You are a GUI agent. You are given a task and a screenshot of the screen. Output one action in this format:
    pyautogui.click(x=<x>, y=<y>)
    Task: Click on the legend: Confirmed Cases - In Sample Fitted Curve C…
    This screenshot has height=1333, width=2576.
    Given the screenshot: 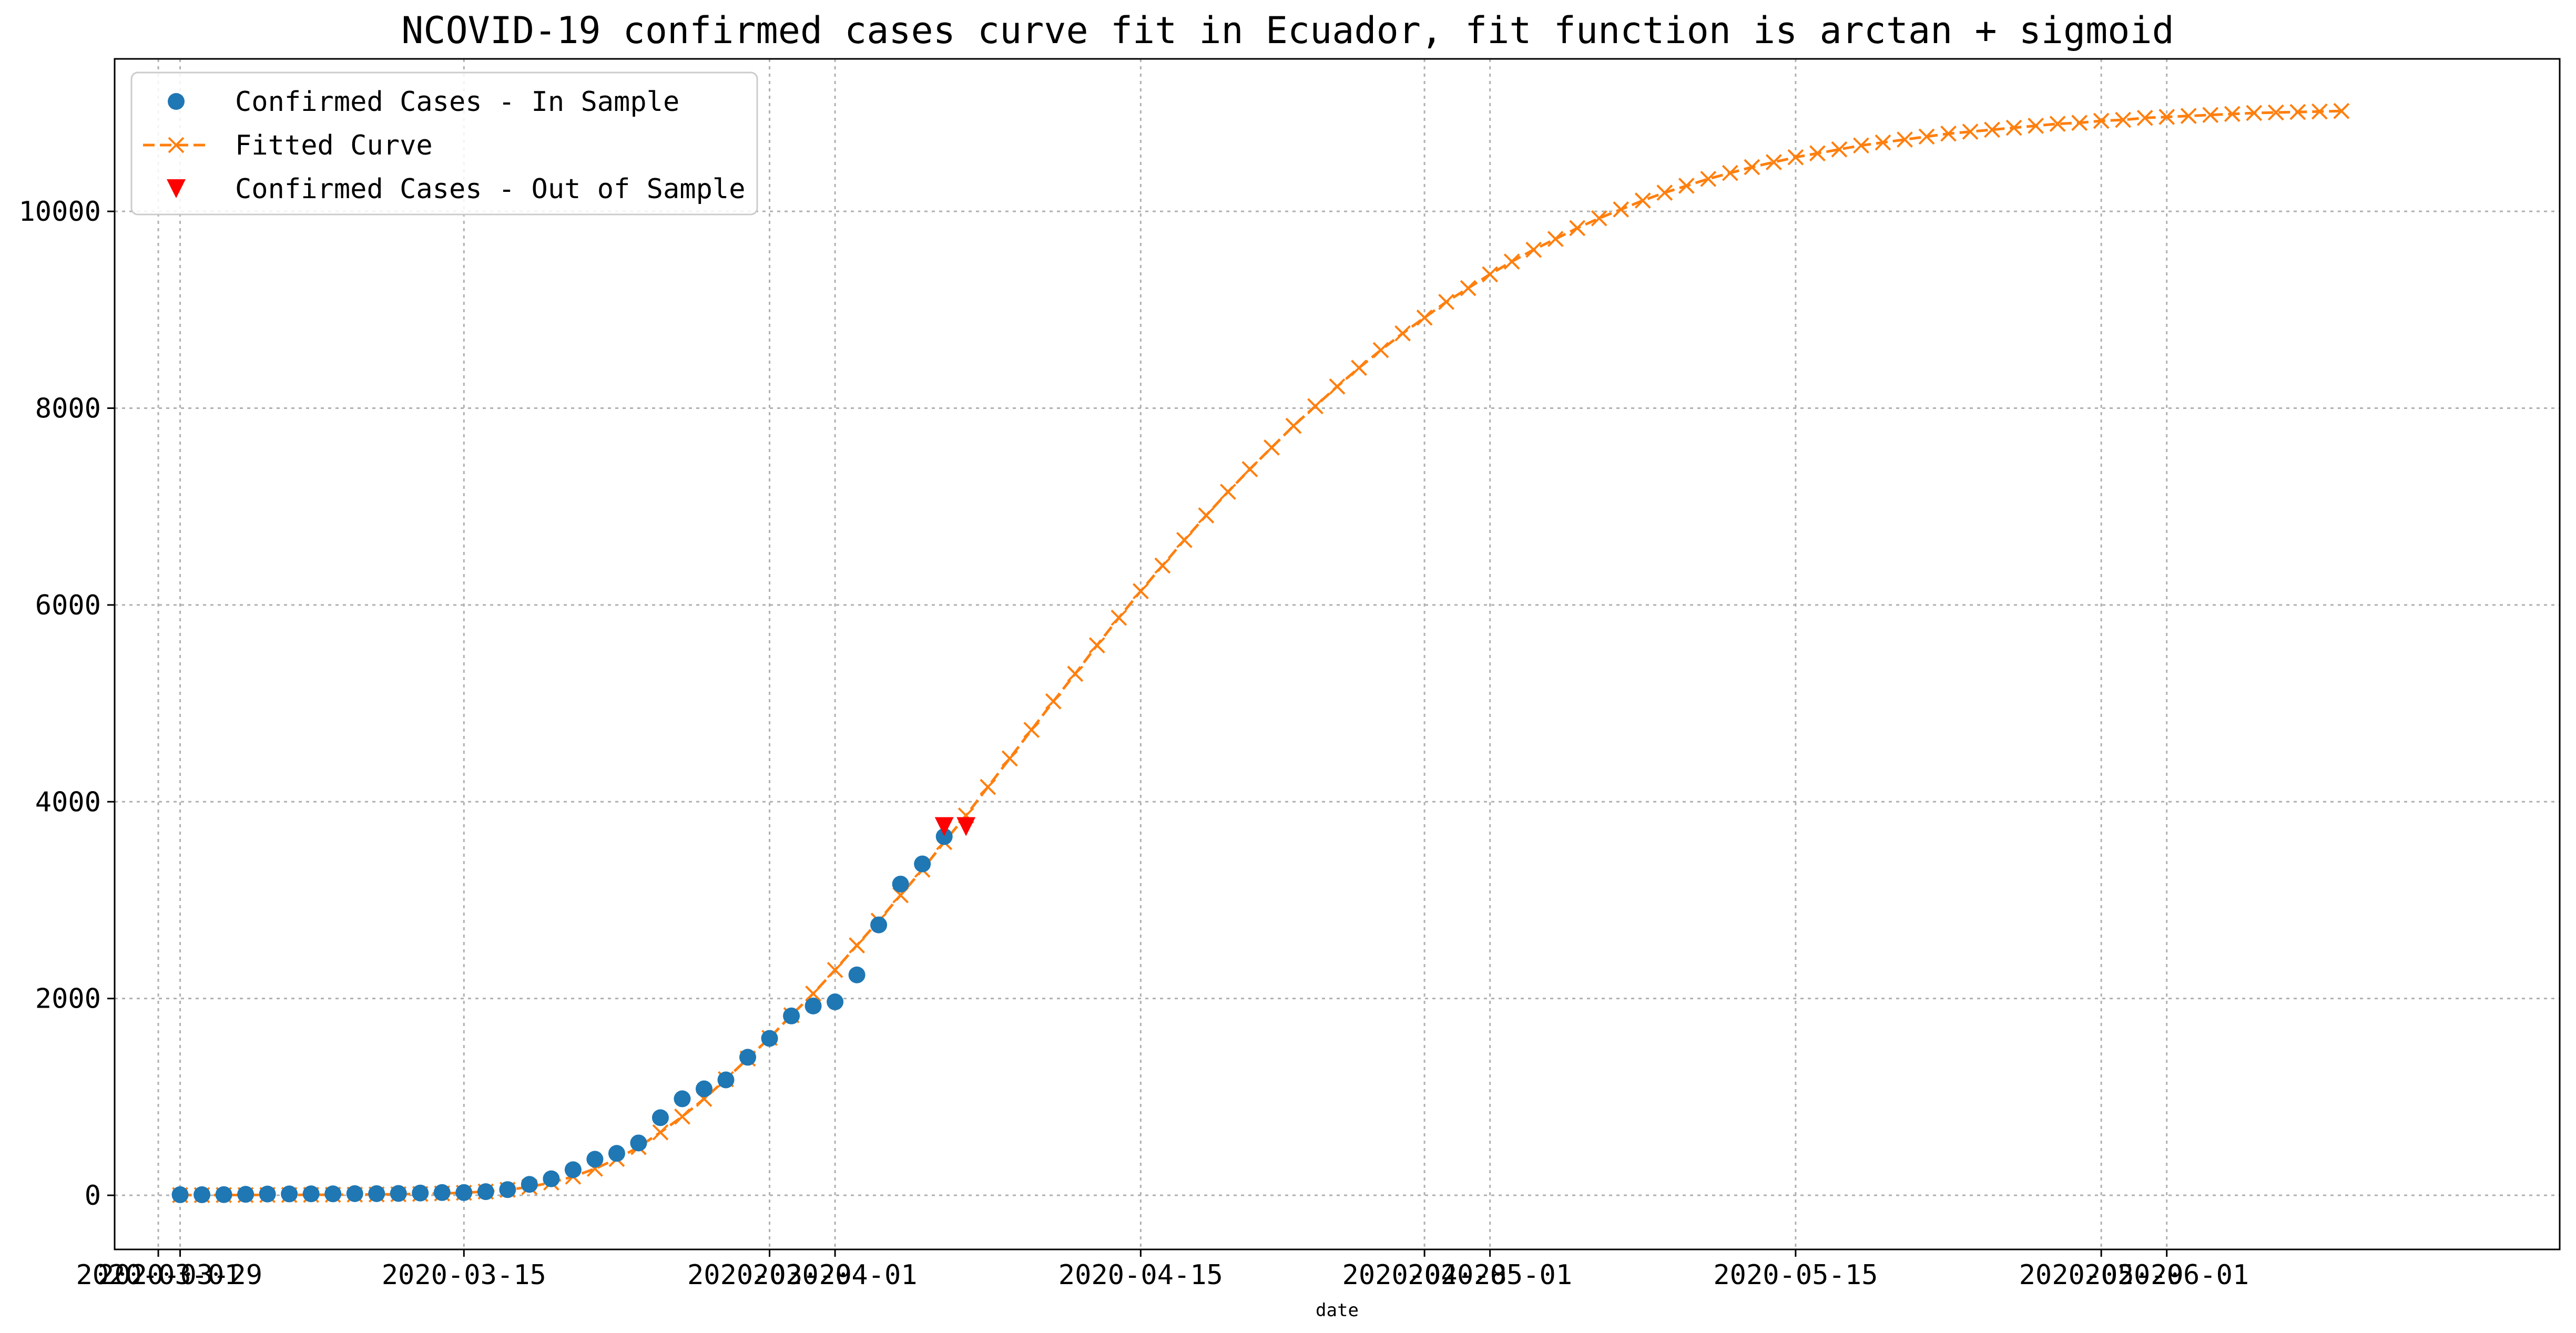 What is the action you would take?
    pyautogui.click(x=444, y=143)
    